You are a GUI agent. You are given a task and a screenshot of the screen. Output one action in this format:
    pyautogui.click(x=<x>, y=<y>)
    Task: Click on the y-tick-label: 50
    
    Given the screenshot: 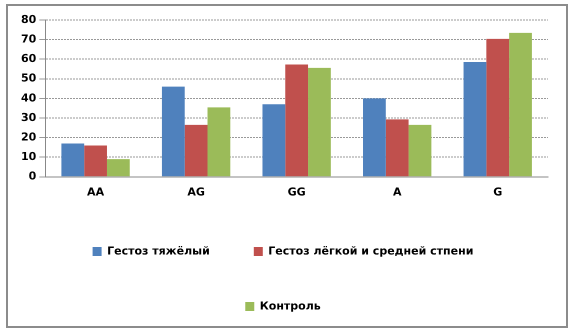 What is the action you would take?
    pyautogui.click(x=28, y=78)
    